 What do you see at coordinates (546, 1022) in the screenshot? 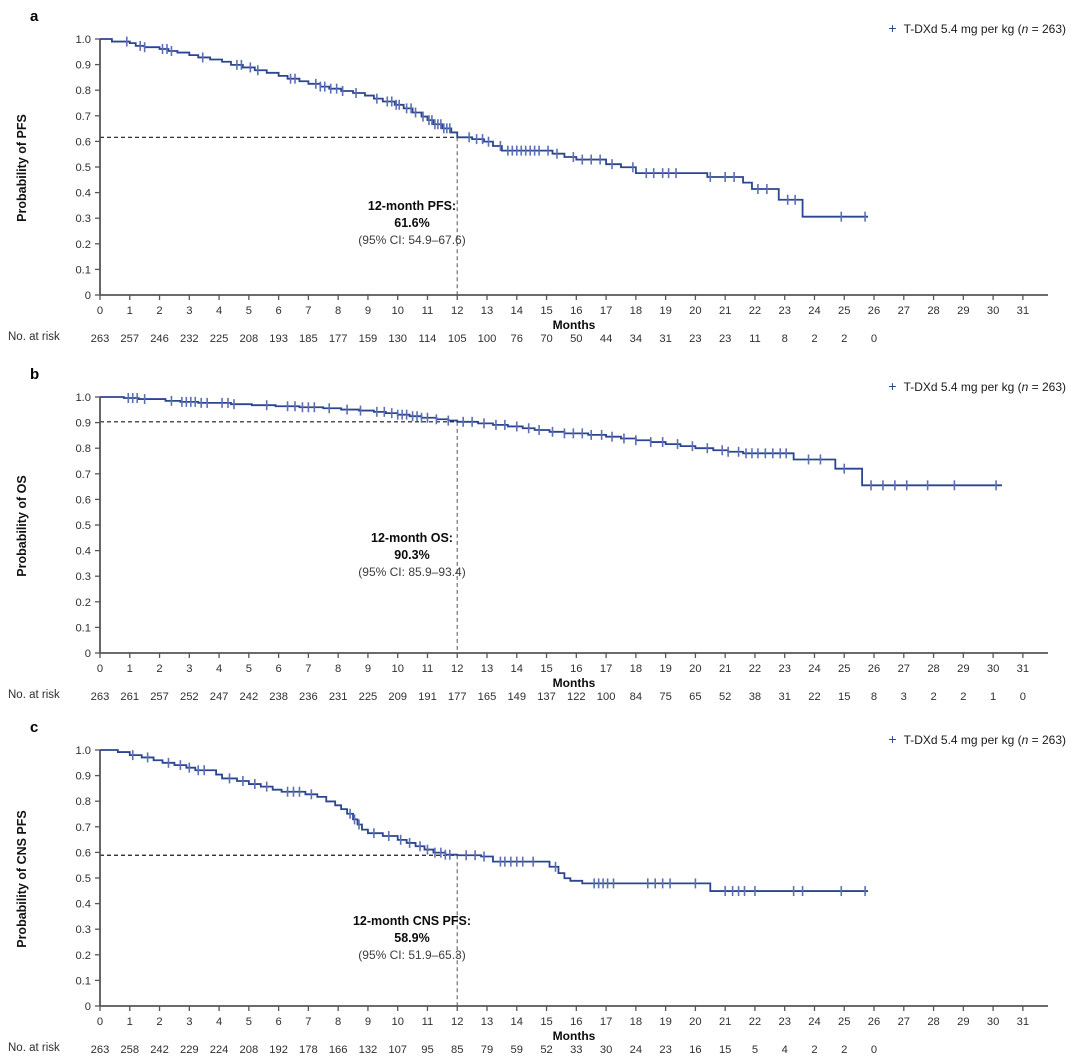
I see `x-tick-label: 15` at bounding box center [546, 1022].